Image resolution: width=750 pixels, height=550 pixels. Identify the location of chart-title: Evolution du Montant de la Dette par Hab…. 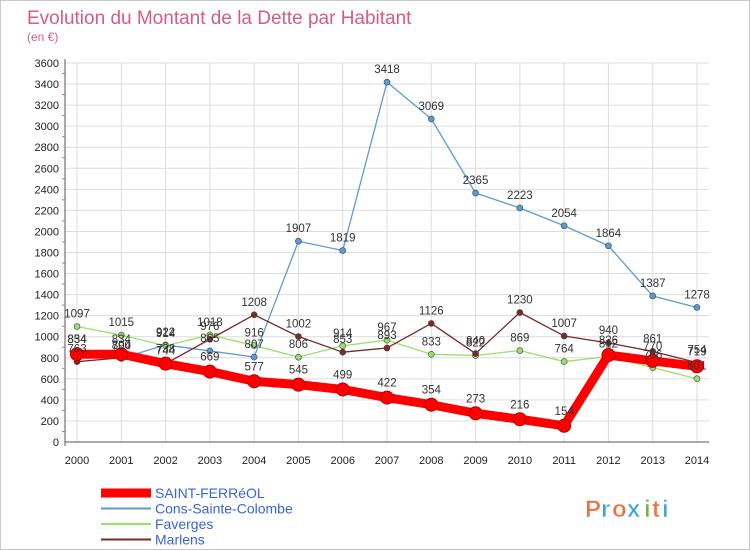
(219, 18).